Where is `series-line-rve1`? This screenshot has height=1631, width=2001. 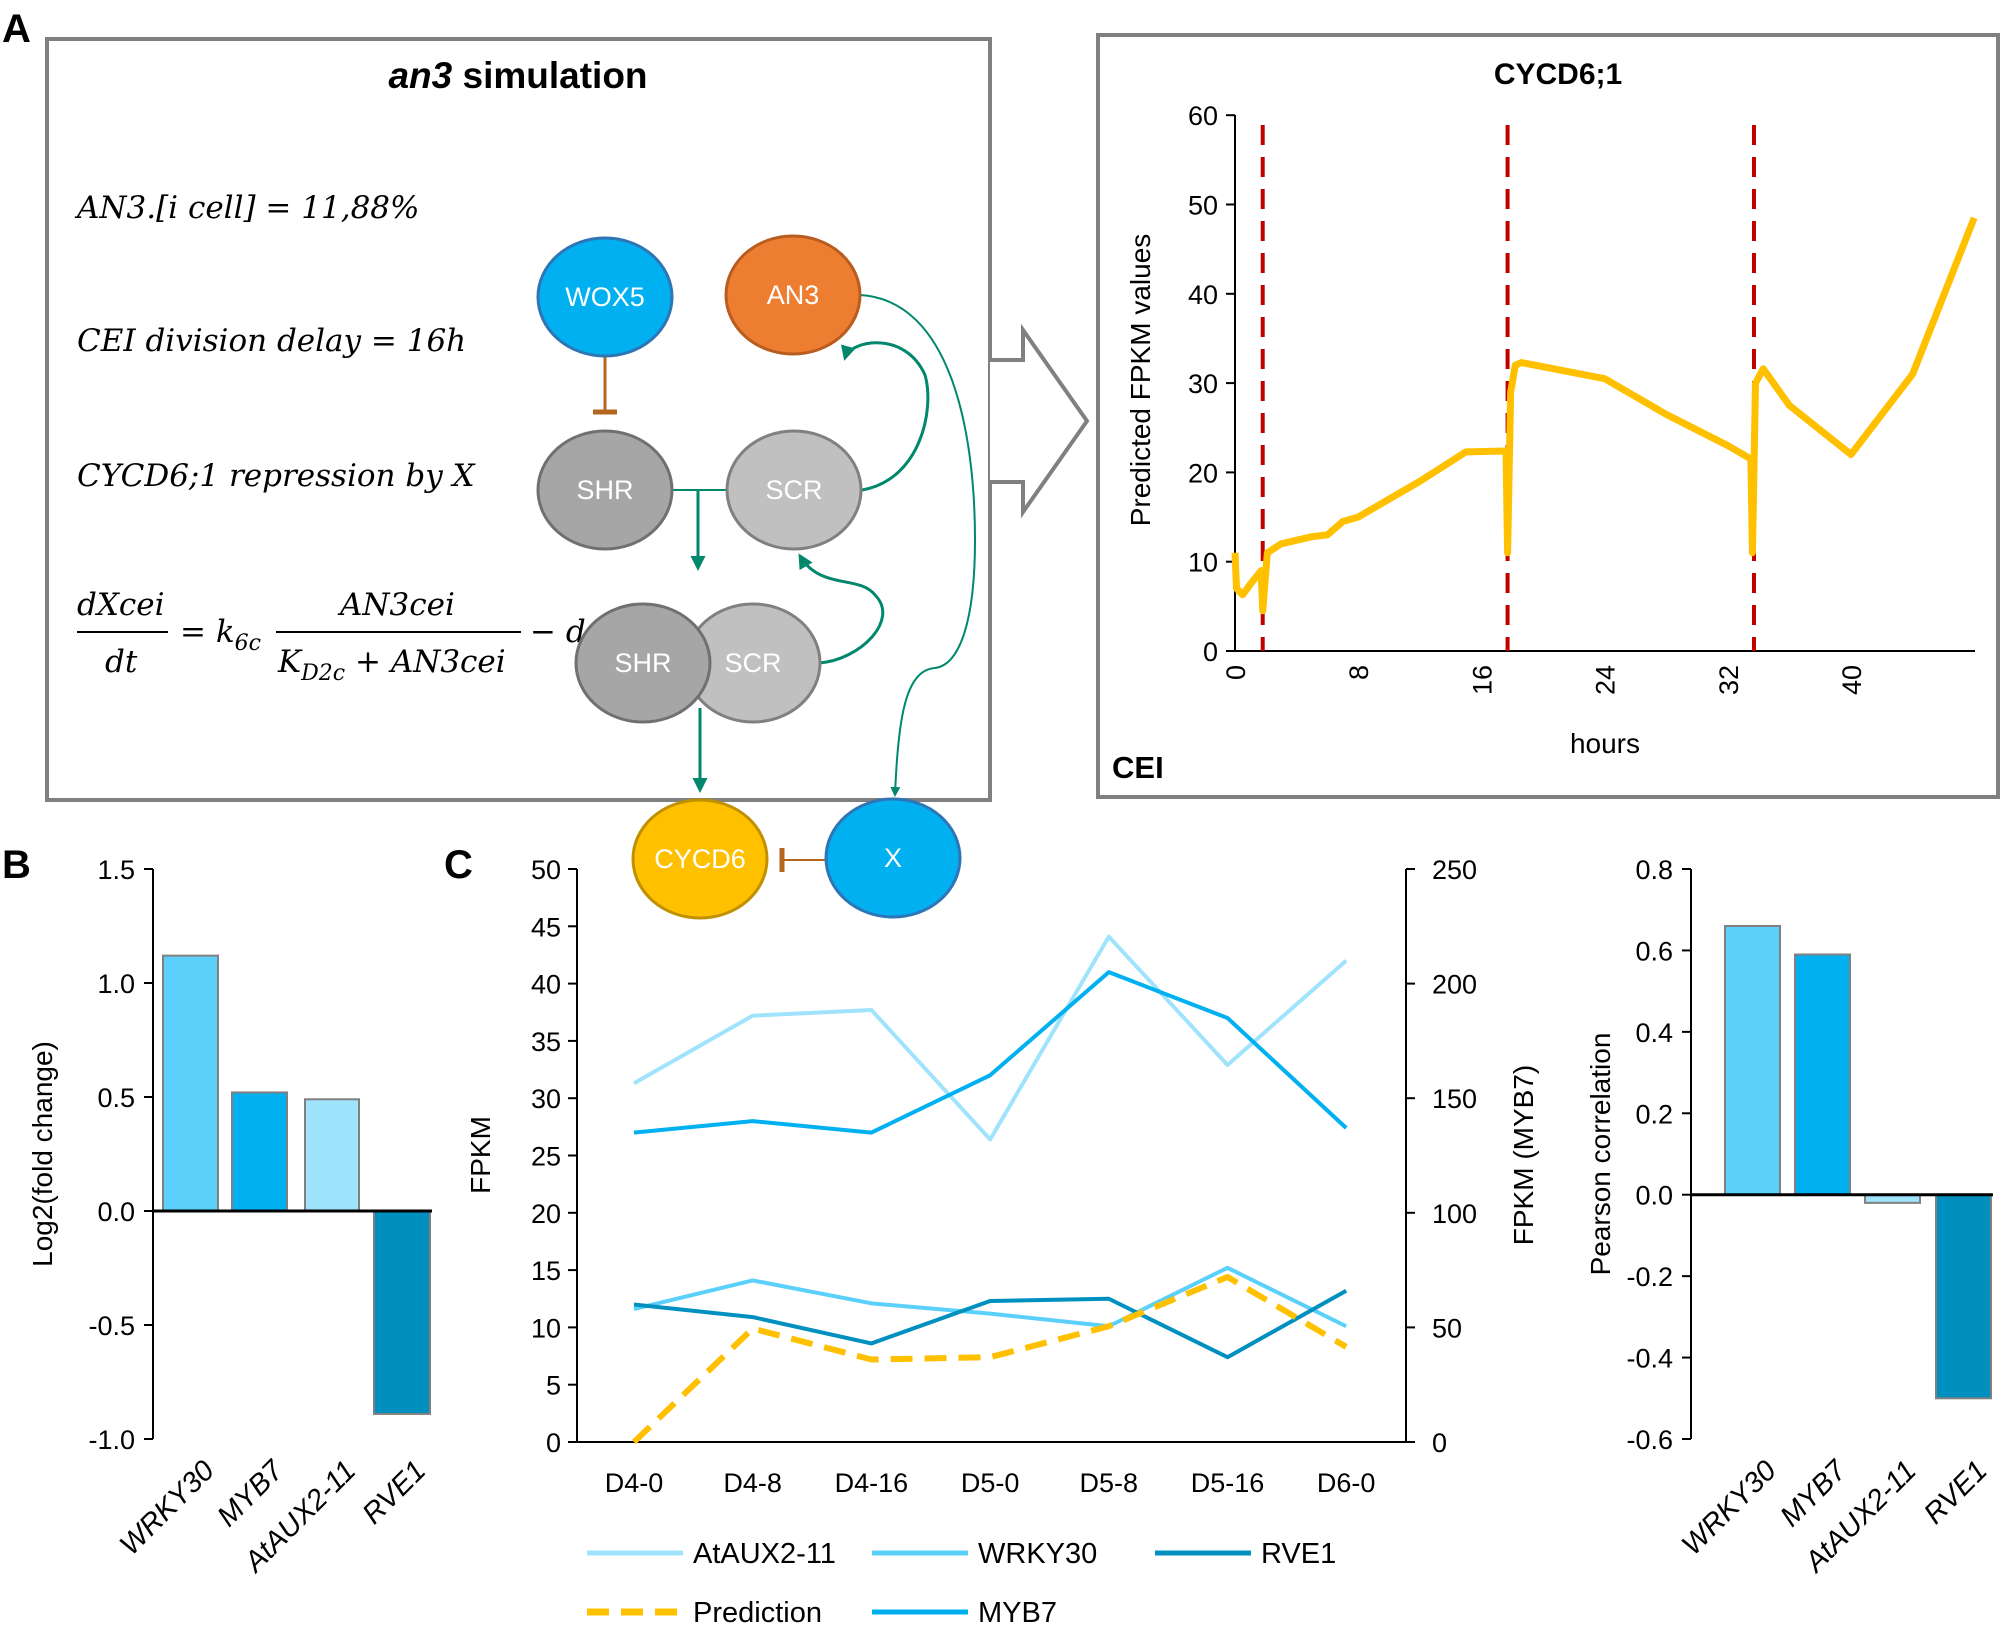
series-line-rve1 is located at coordinates (990, 1324).